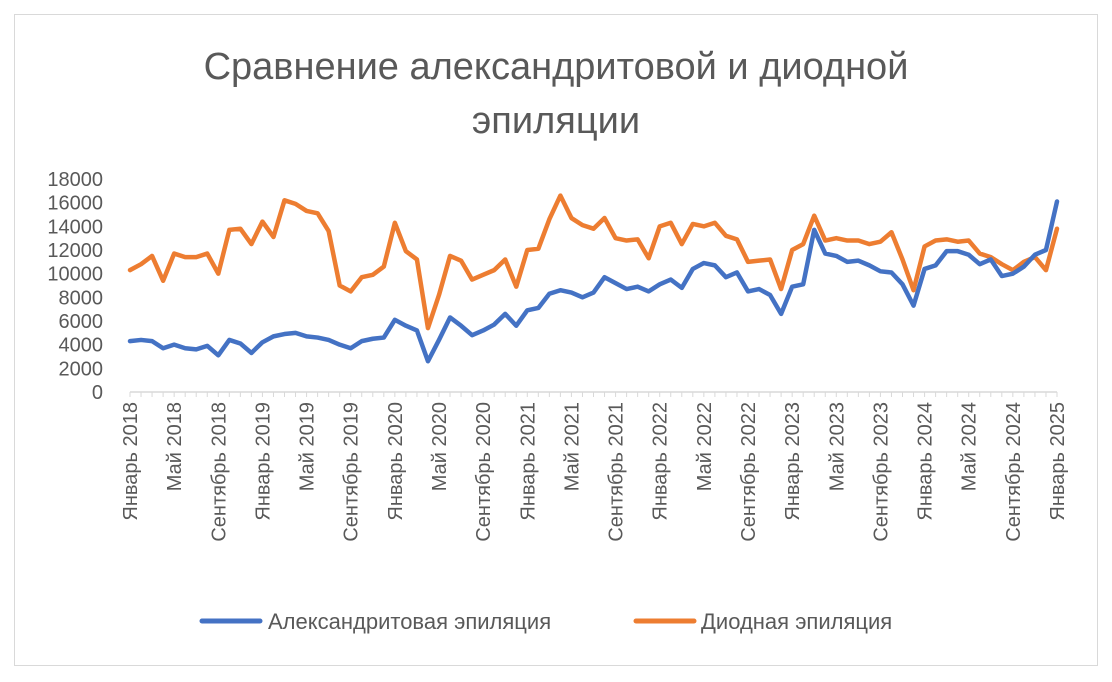 This screenshot has width=1112, height=682. Describe the element at coordinates (75, 227) in the screenshot. I see `y-tick-label: 14000` at that location.